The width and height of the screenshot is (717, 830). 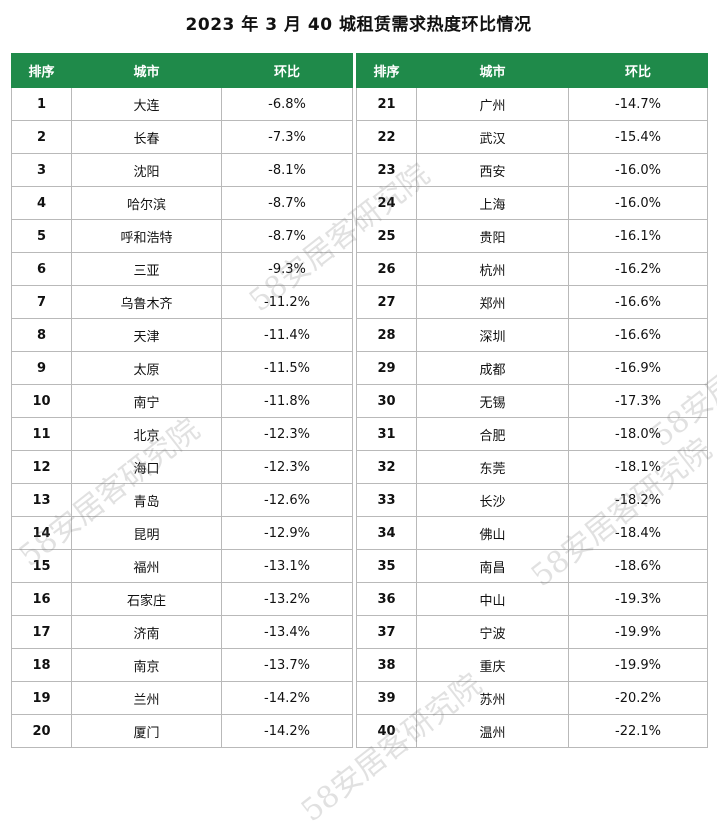 What do you see at coordinates (287, 533) in the screenshot?
I see `change-cell: -12.9%` at bounding box center [287, 533].